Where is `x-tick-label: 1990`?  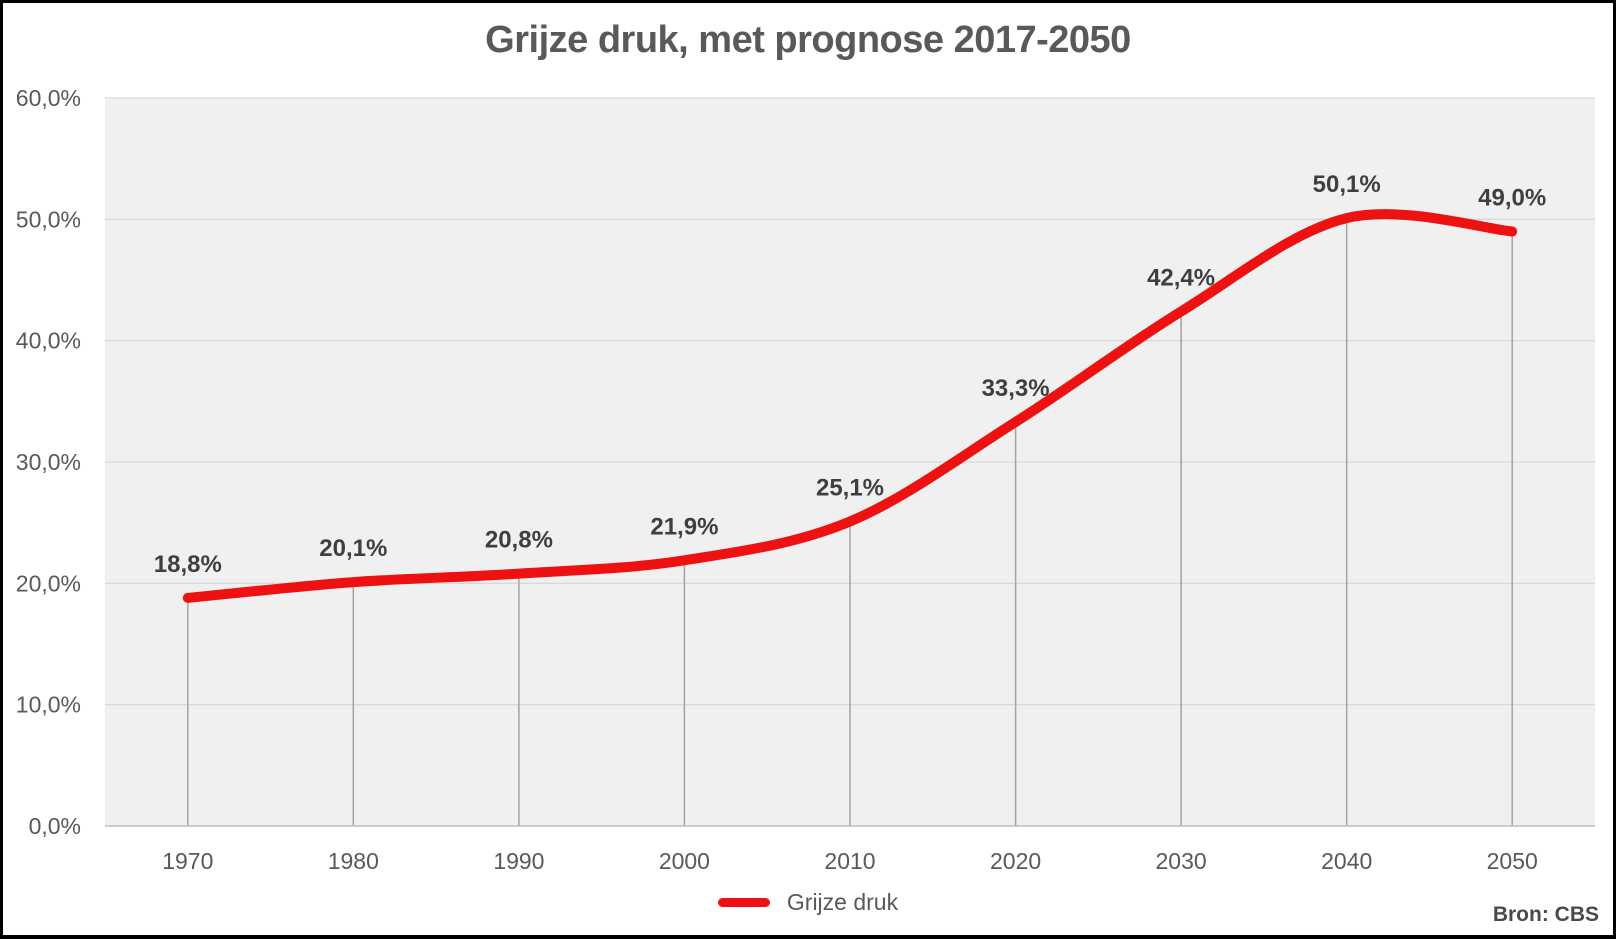
x-tick-label: 1990 is located at coordinates (518, 861).